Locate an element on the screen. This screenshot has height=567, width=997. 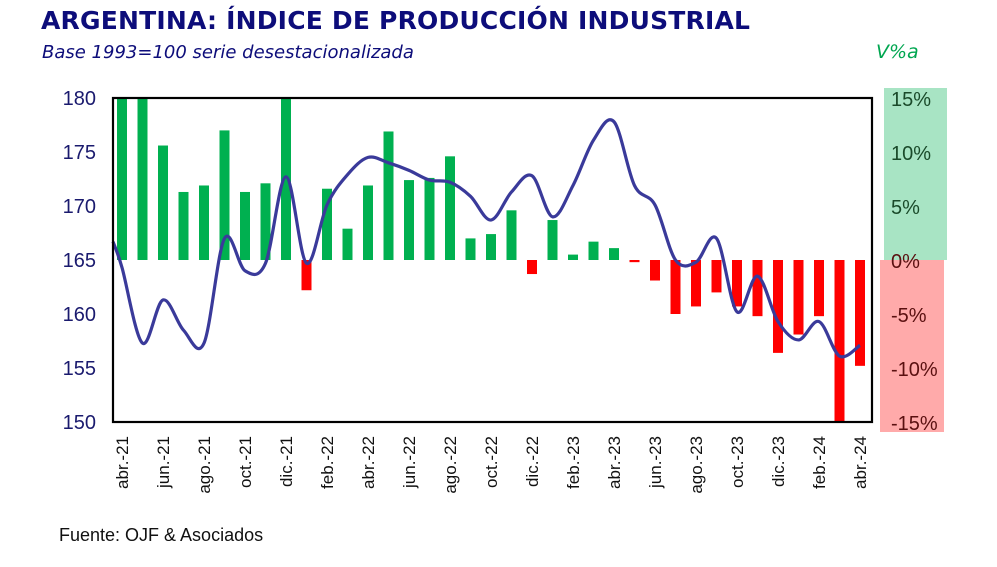
bar-jul.-23 is located at coordinates (675, 287).